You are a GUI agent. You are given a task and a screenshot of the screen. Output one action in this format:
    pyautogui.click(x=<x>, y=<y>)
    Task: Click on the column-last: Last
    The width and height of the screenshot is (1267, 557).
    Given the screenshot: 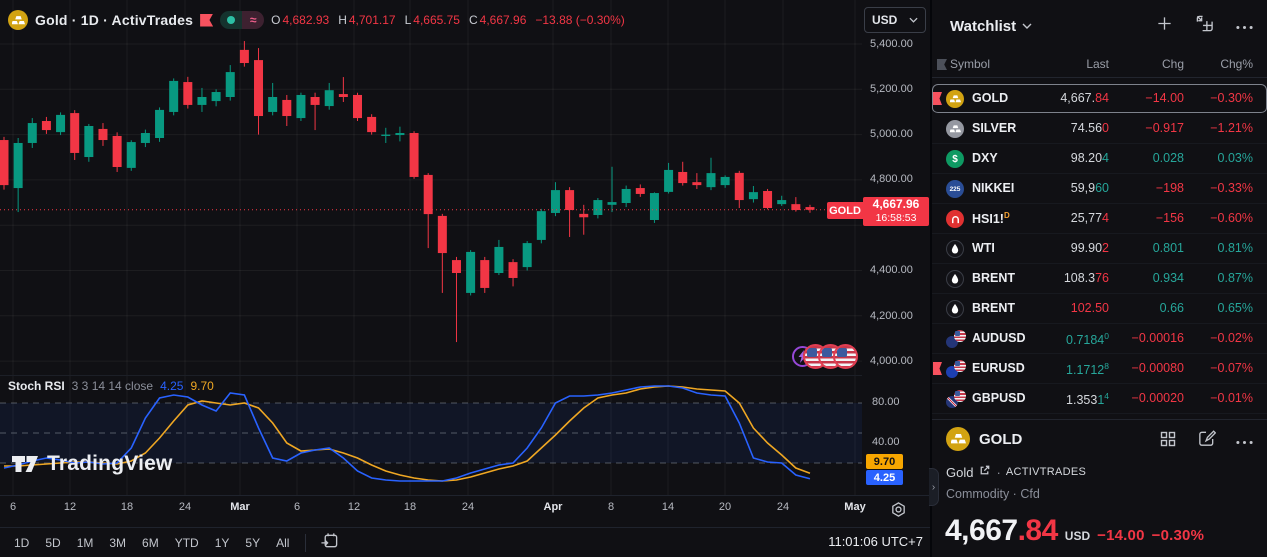 What is the action you would take?
    pyautogui.click(x=1097, y=64)
    